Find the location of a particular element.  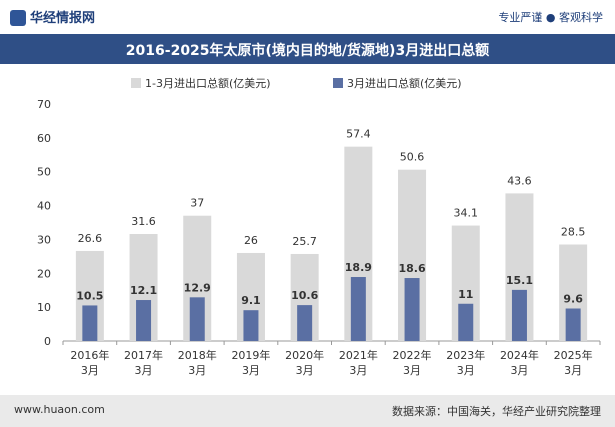

legend-label-total: 1-3月进出口总额(亿美元) is located at coordinates (208, 83).